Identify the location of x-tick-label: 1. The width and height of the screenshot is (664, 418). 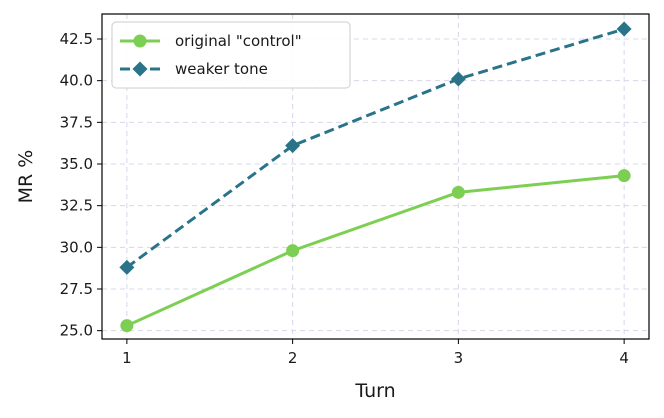
(127, 358).